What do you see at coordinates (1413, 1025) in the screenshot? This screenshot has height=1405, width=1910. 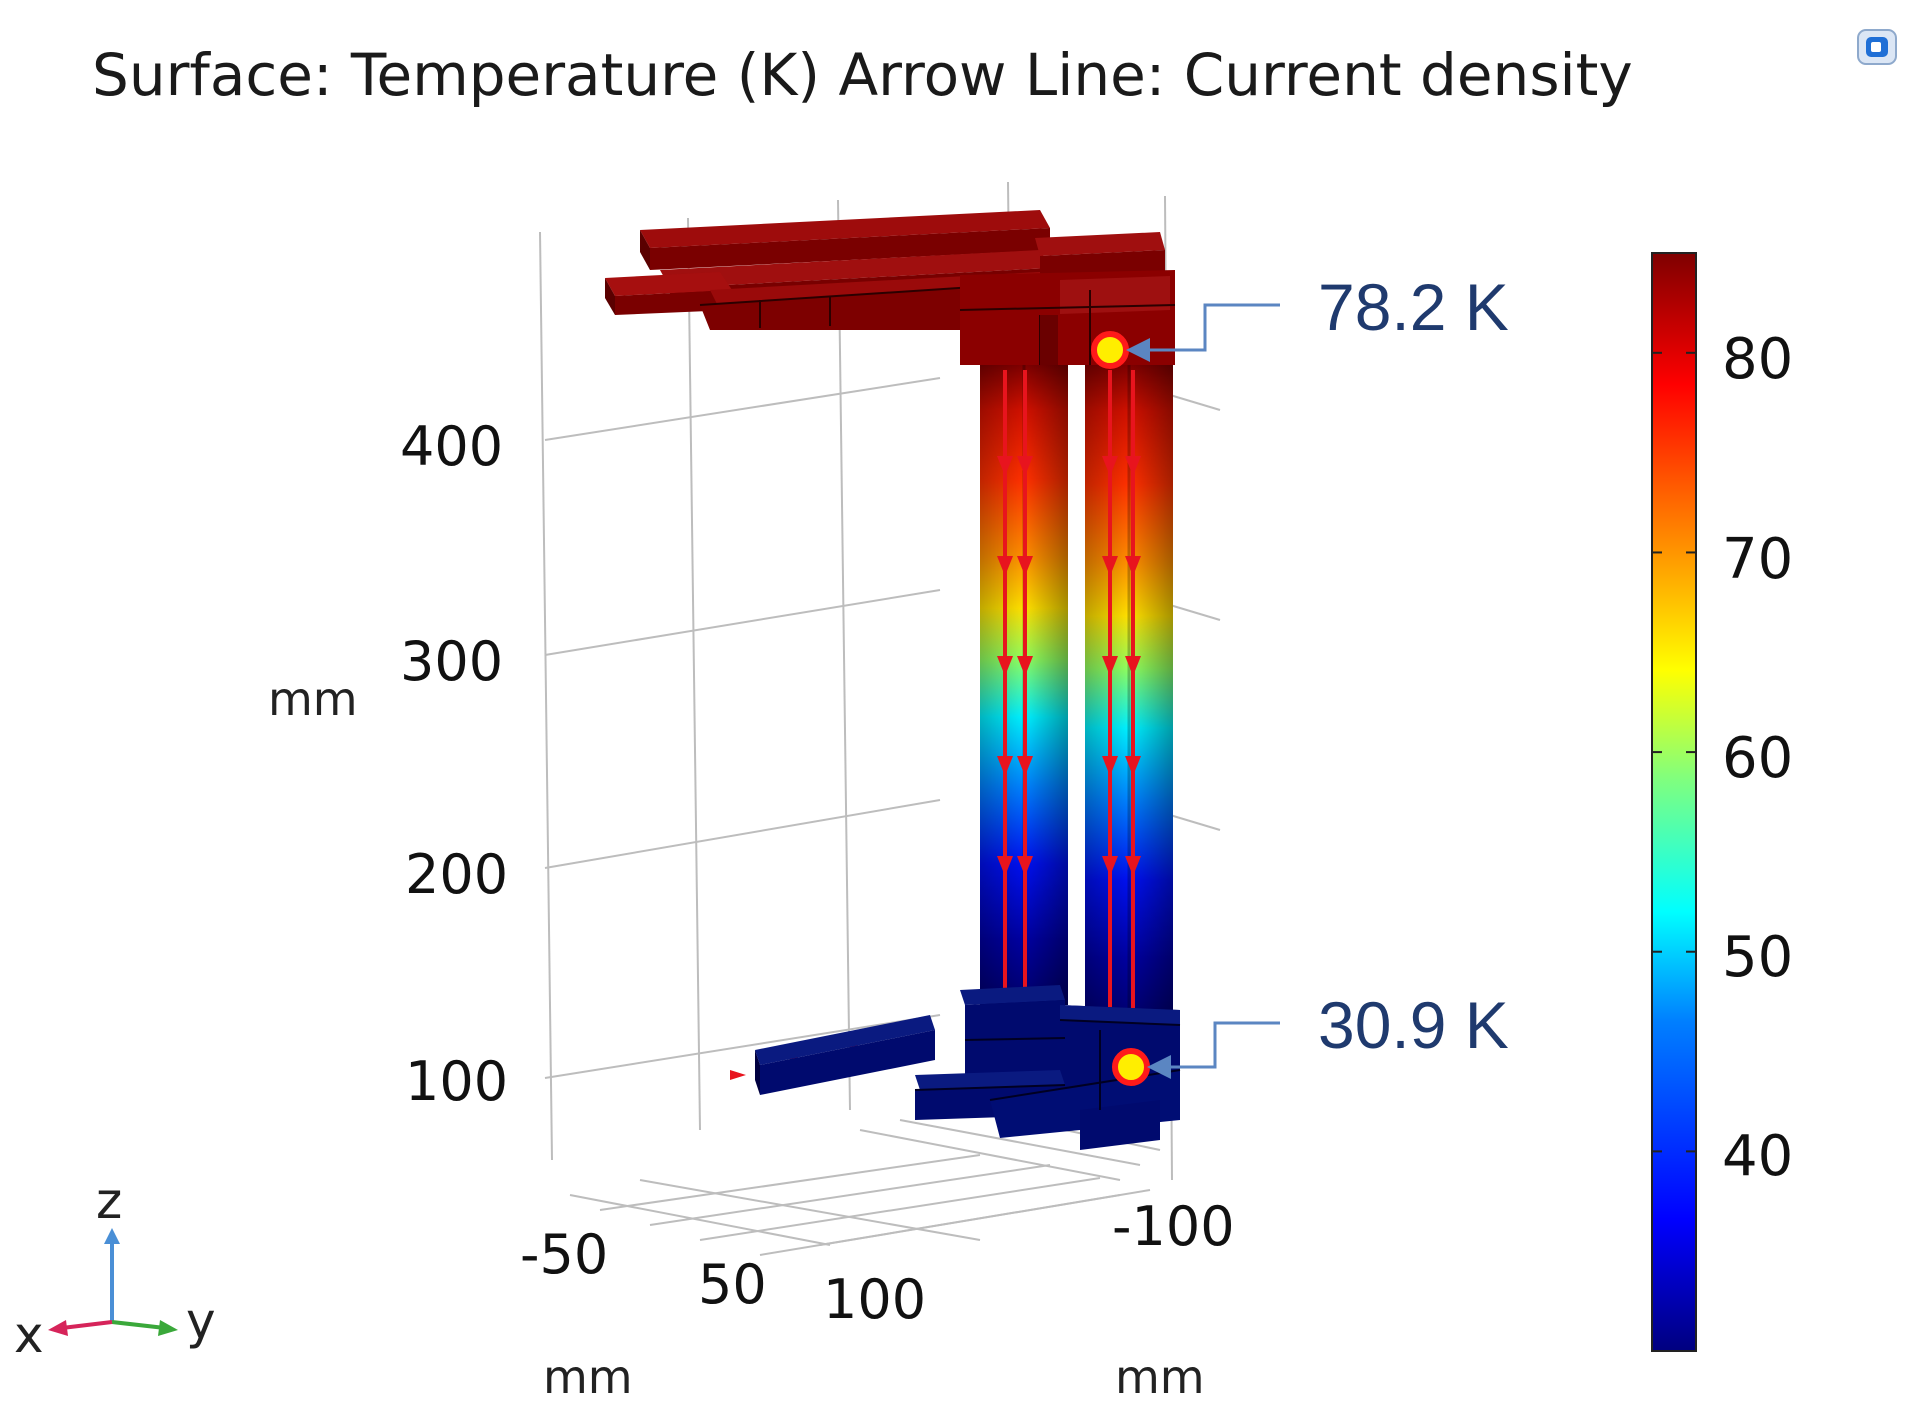 I see `annotation-cold-label: 30.9 K` at bounding box center [1413, 1025].